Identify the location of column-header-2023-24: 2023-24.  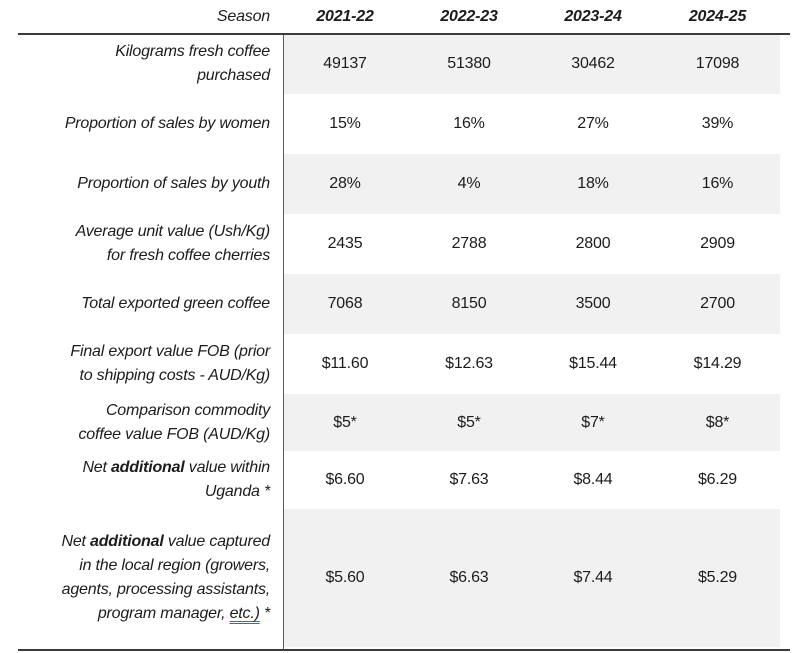
(593, 16).